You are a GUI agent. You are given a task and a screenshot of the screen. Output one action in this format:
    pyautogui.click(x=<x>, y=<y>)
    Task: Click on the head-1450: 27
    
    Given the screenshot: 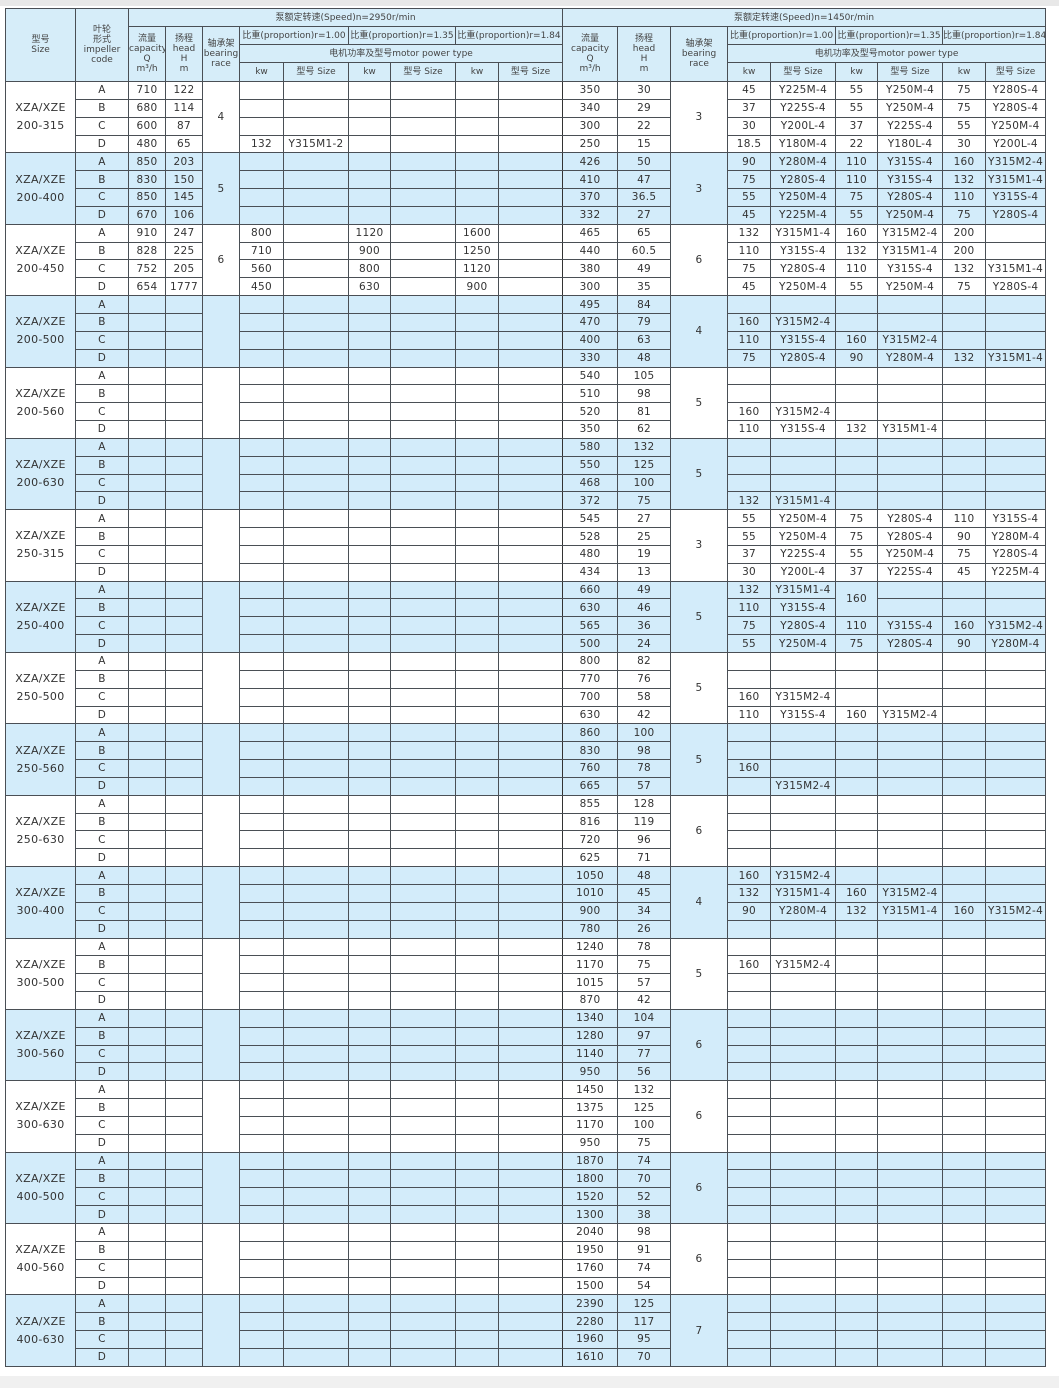 What is the action you would take?
    pyautogui.click(x=644, y=519)
    